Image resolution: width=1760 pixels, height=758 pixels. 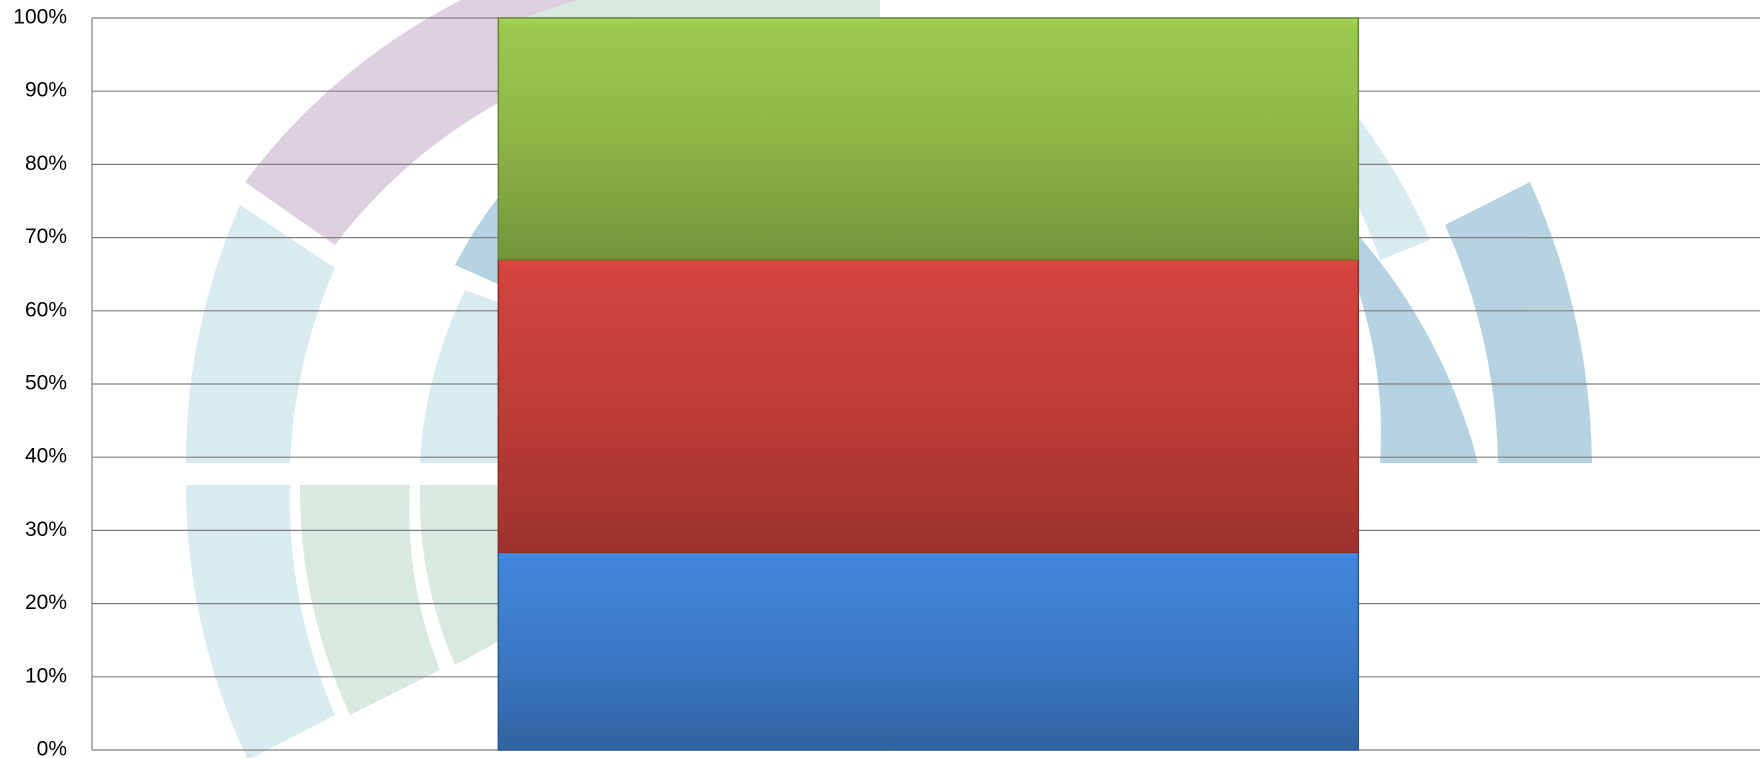 I want to click on y-tick-label: 100%, so click(x=40, y=17).